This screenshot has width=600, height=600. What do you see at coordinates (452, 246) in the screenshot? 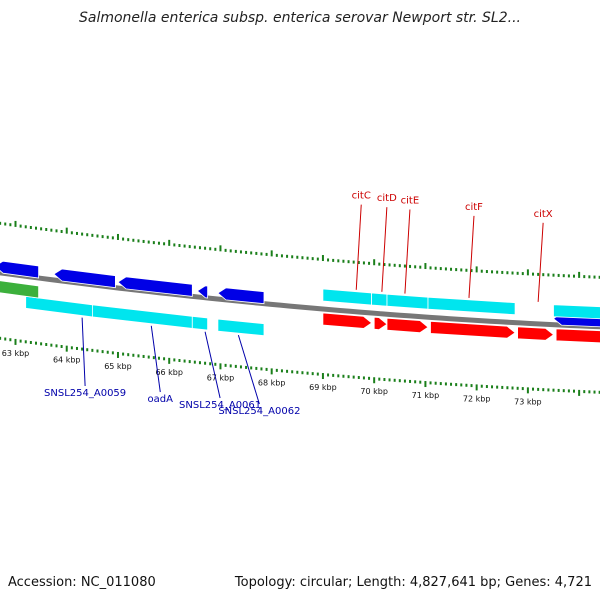
I see `gene-labels-top: citC citD citE citF citX` at bounding box center [452, 246].